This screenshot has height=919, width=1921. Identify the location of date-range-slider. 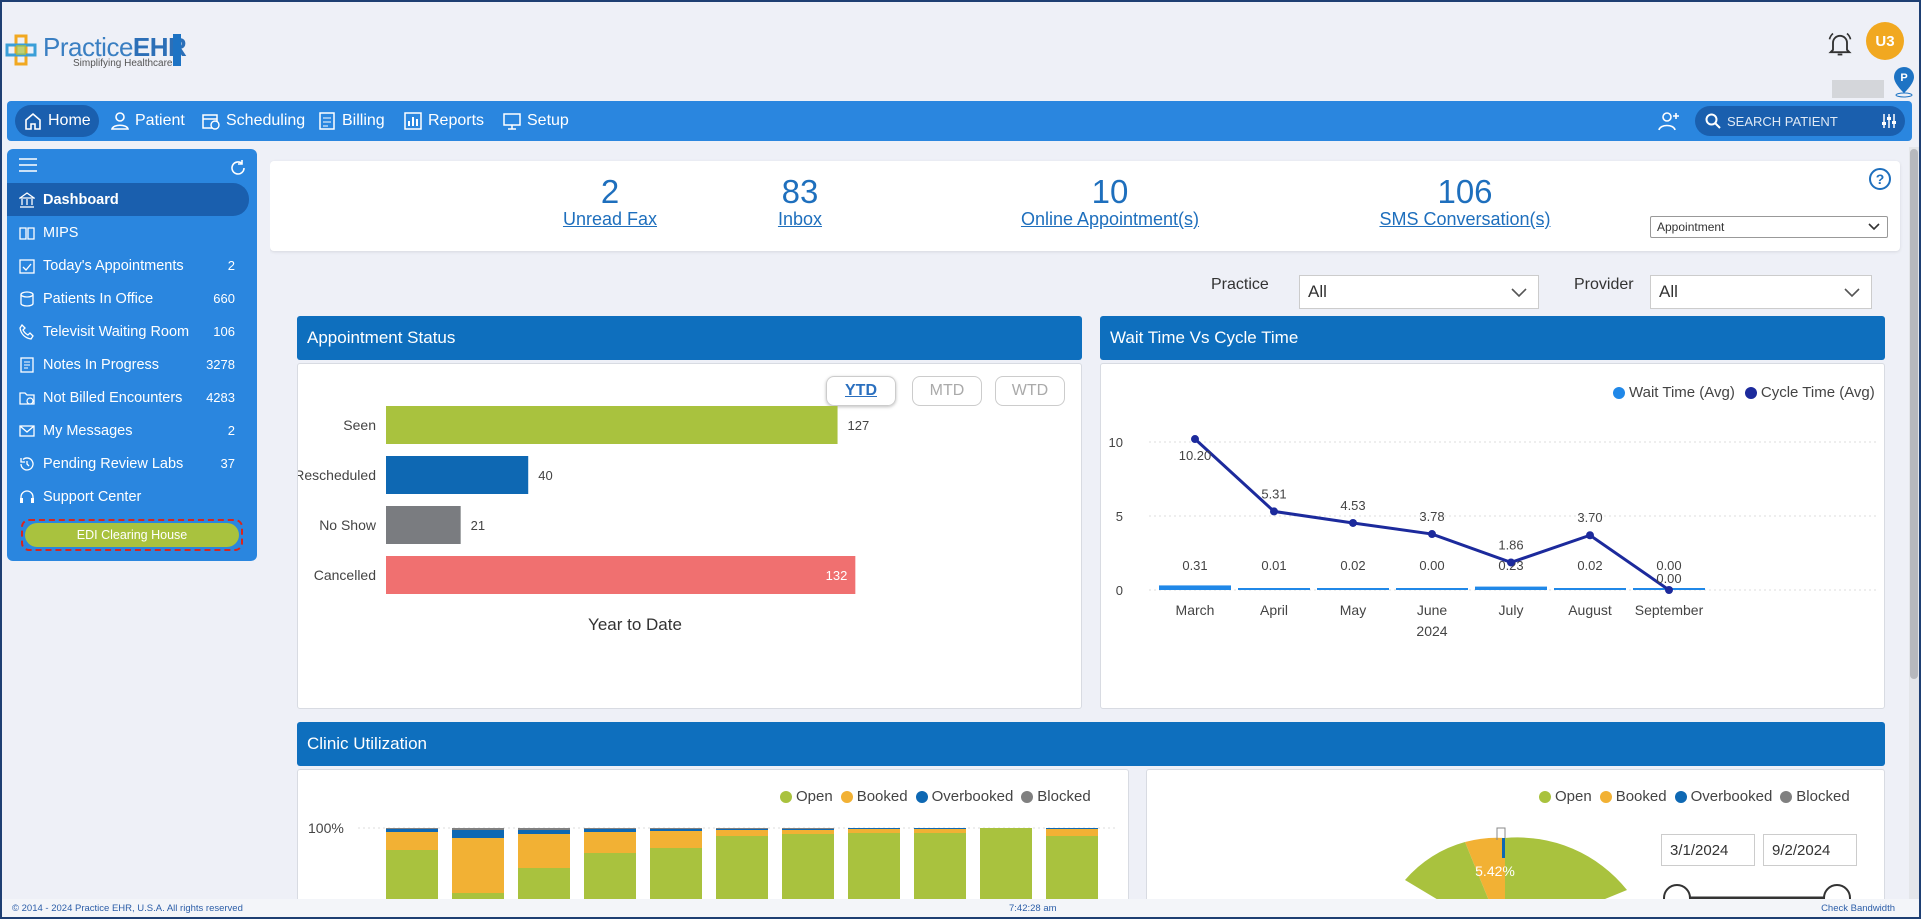
(1757, 888).